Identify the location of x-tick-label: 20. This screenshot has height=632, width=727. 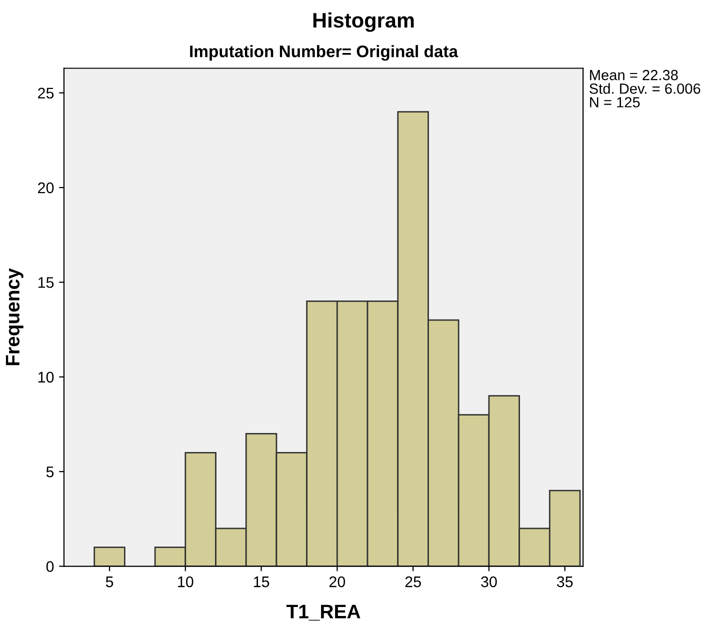
(337, 582).